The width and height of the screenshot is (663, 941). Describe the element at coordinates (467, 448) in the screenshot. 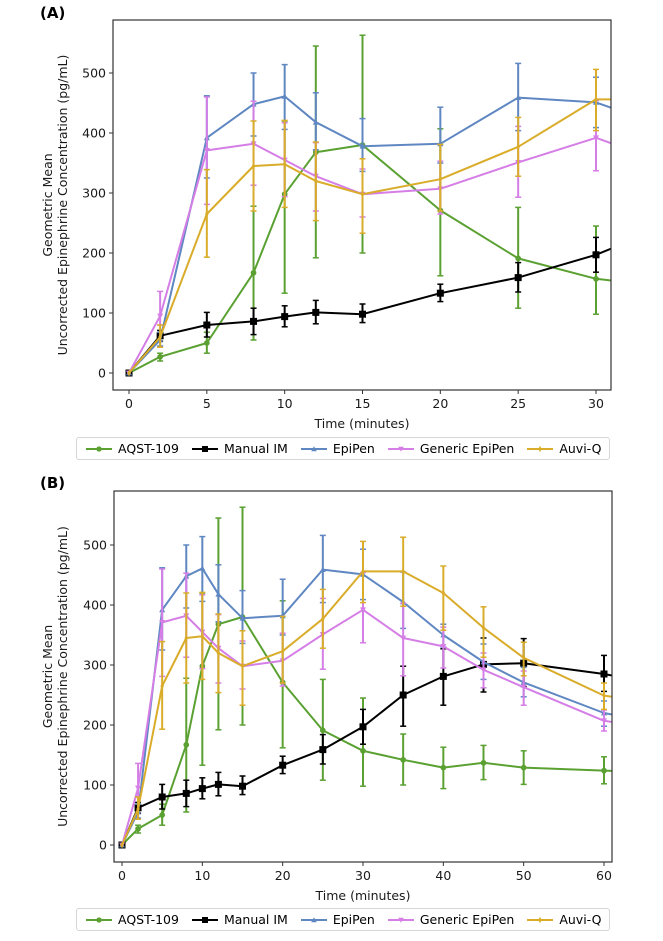

I see `legend-label: Generic EpiPen` at that location.